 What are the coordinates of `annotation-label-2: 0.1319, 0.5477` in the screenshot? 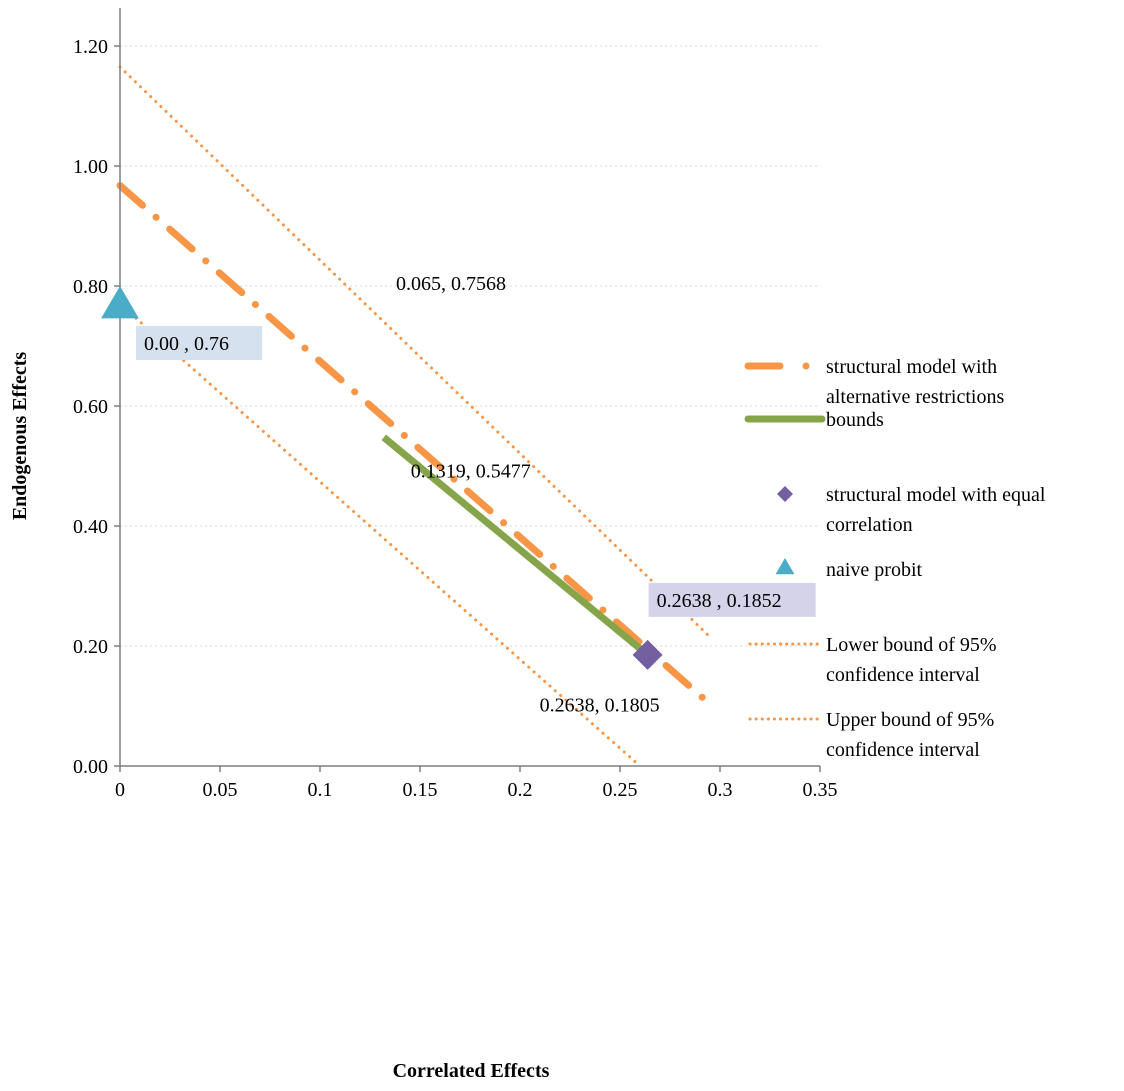 It's located at (471, 471).